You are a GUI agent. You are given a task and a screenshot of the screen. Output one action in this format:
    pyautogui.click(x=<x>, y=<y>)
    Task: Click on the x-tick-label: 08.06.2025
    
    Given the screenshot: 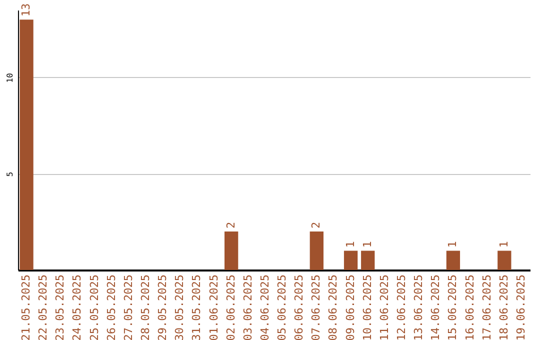 What is the action you would take?
    pyautogui.click(x=333, y=307)
    